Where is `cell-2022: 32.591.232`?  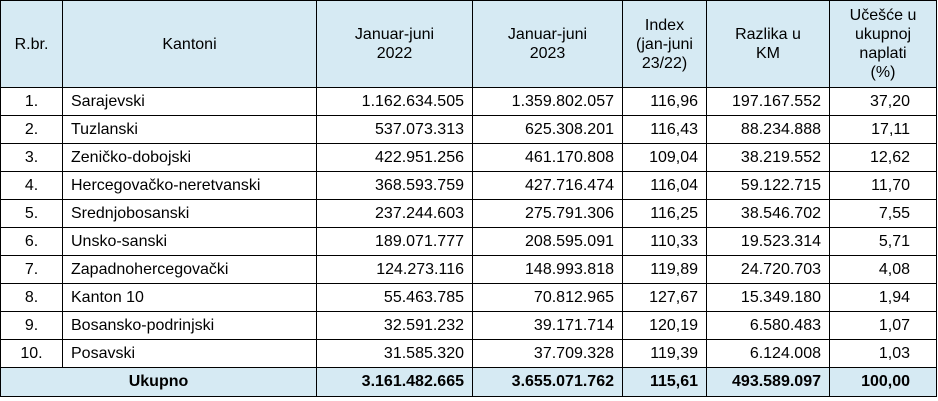 cell-2022: 32.591.232 is located at coordinates (394, 325).